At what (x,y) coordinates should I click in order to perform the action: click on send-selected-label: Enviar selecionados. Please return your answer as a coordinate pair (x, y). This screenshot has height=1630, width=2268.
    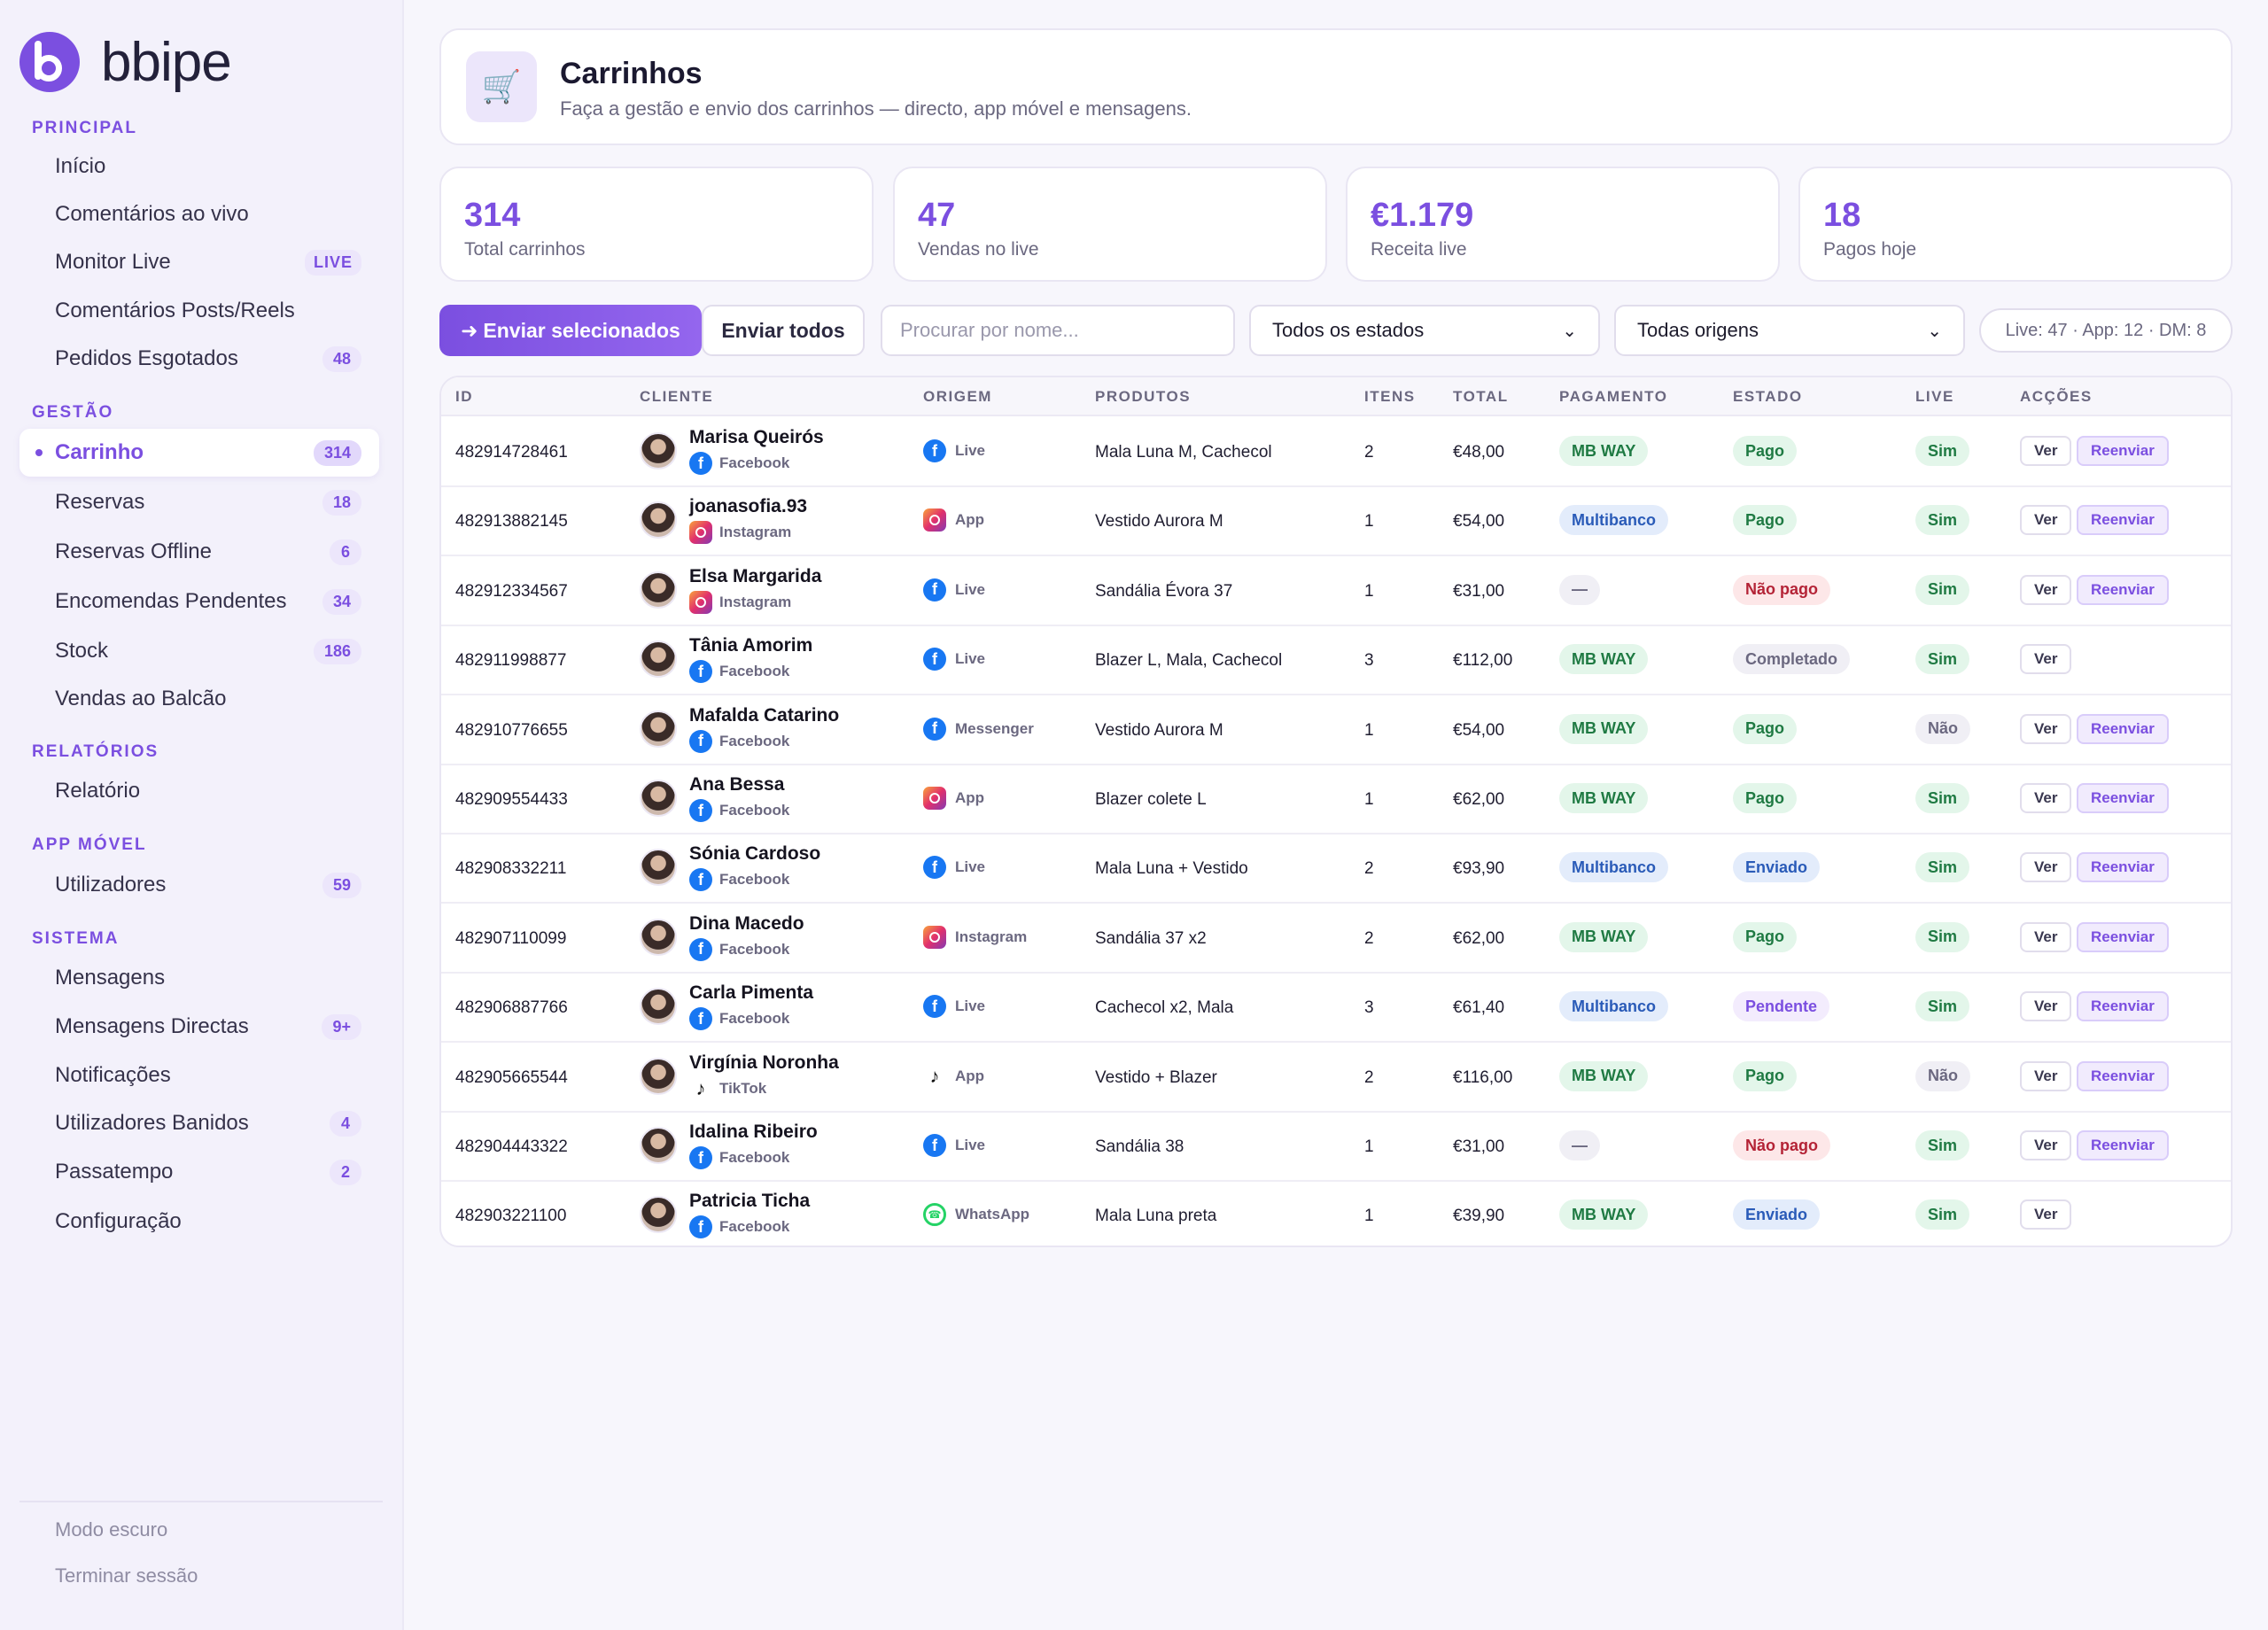
    Looking at the image, I should click on (581, 330).